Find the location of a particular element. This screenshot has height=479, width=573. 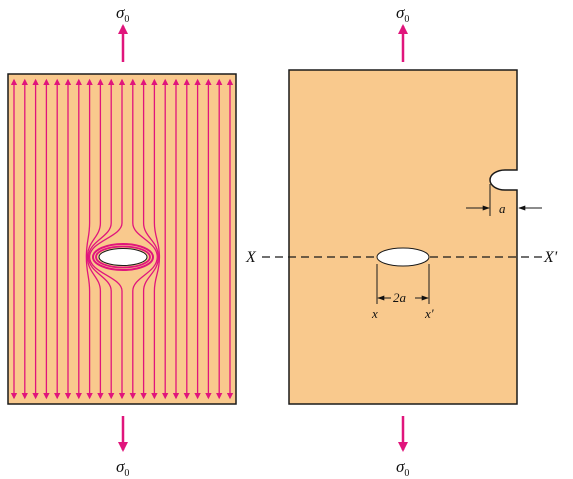

left-top-stress-label: σ0 is located at coordinates (122, 14).